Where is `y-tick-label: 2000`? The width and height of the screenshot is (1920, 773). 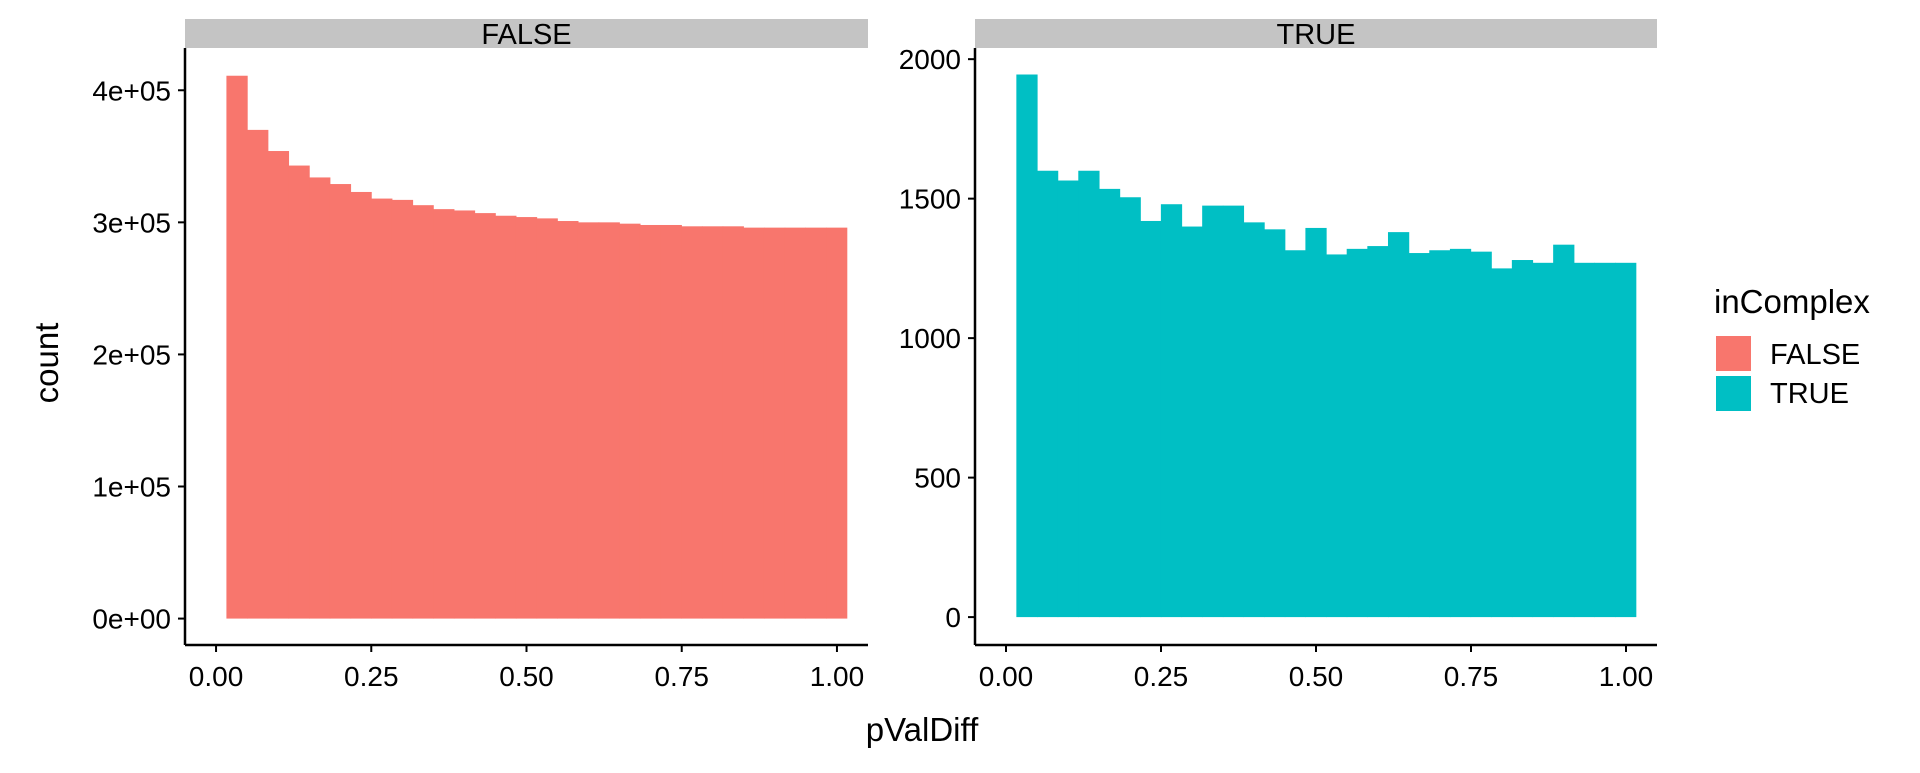 y-tick-label: 2000 is located at coordinates (930, 59).